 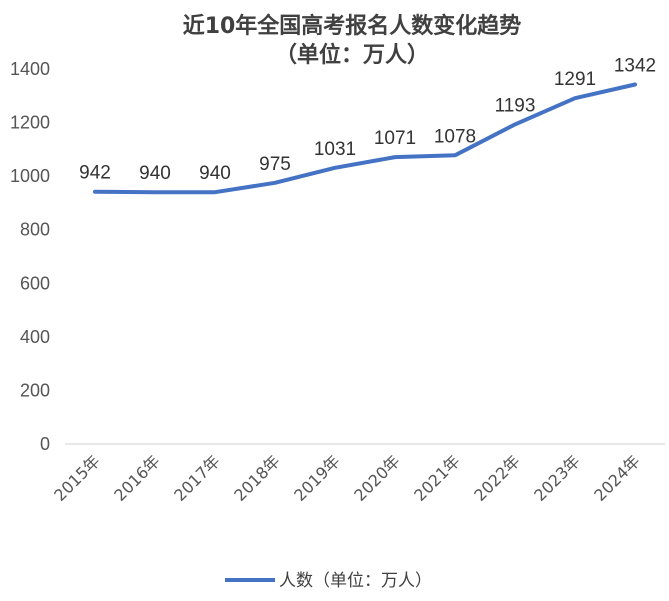 I want to click on legend: 人数（单位：万人）, so click(x=328, y=581).